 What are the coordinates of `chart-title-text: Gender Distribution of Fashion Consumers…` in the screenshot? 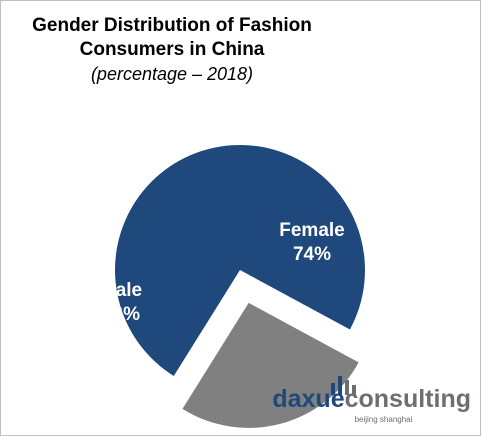 It's located at (172, 37).